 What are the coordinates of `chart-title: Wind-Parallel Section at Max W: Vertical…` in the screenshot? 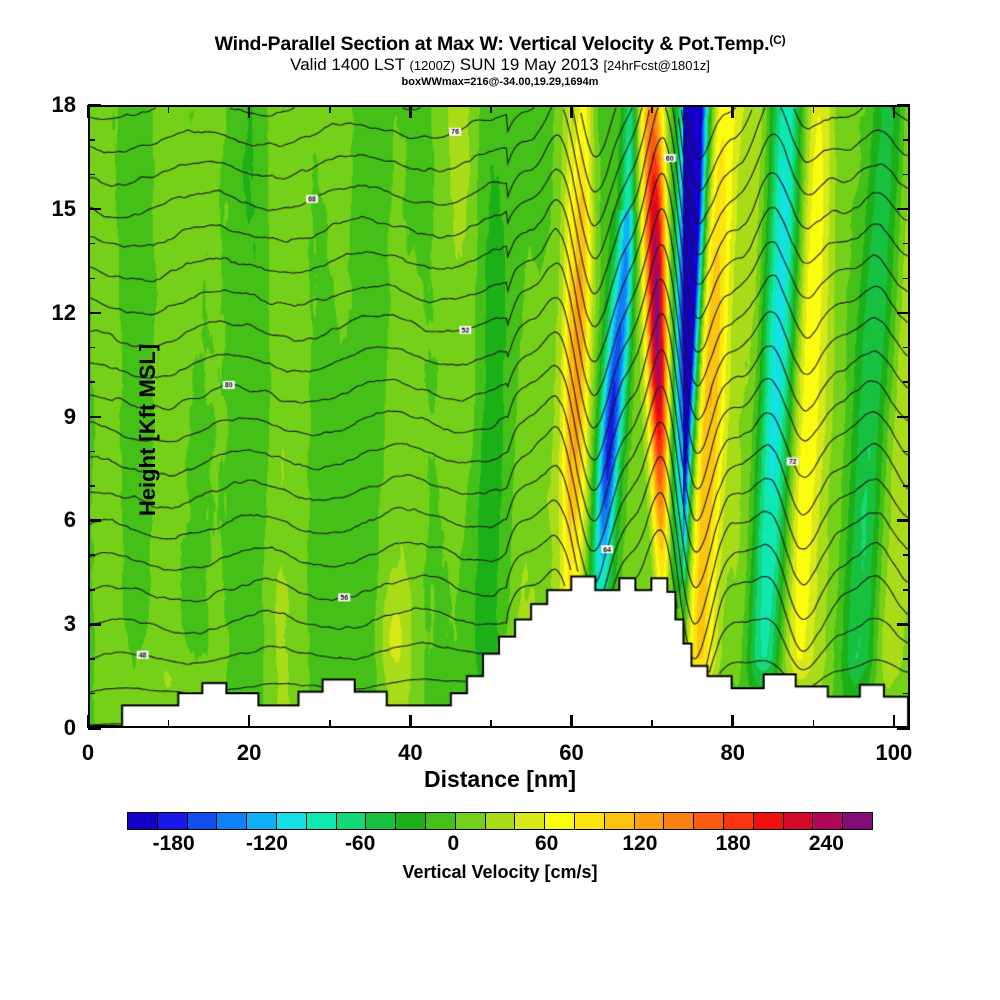 It's located at (500, 42).